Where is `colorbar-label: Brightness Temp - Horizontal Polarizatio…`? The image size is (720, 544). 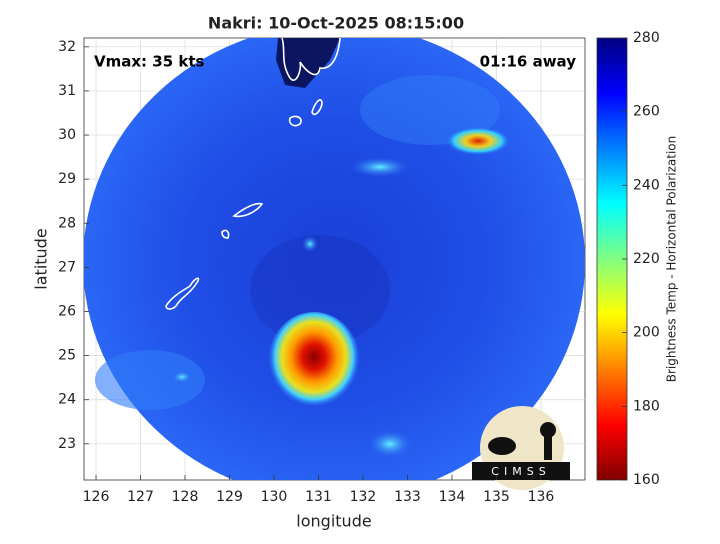
colorbar-label: Brightness Temp - Horizontal Polarizatio… is located at coordinates (672, 259).